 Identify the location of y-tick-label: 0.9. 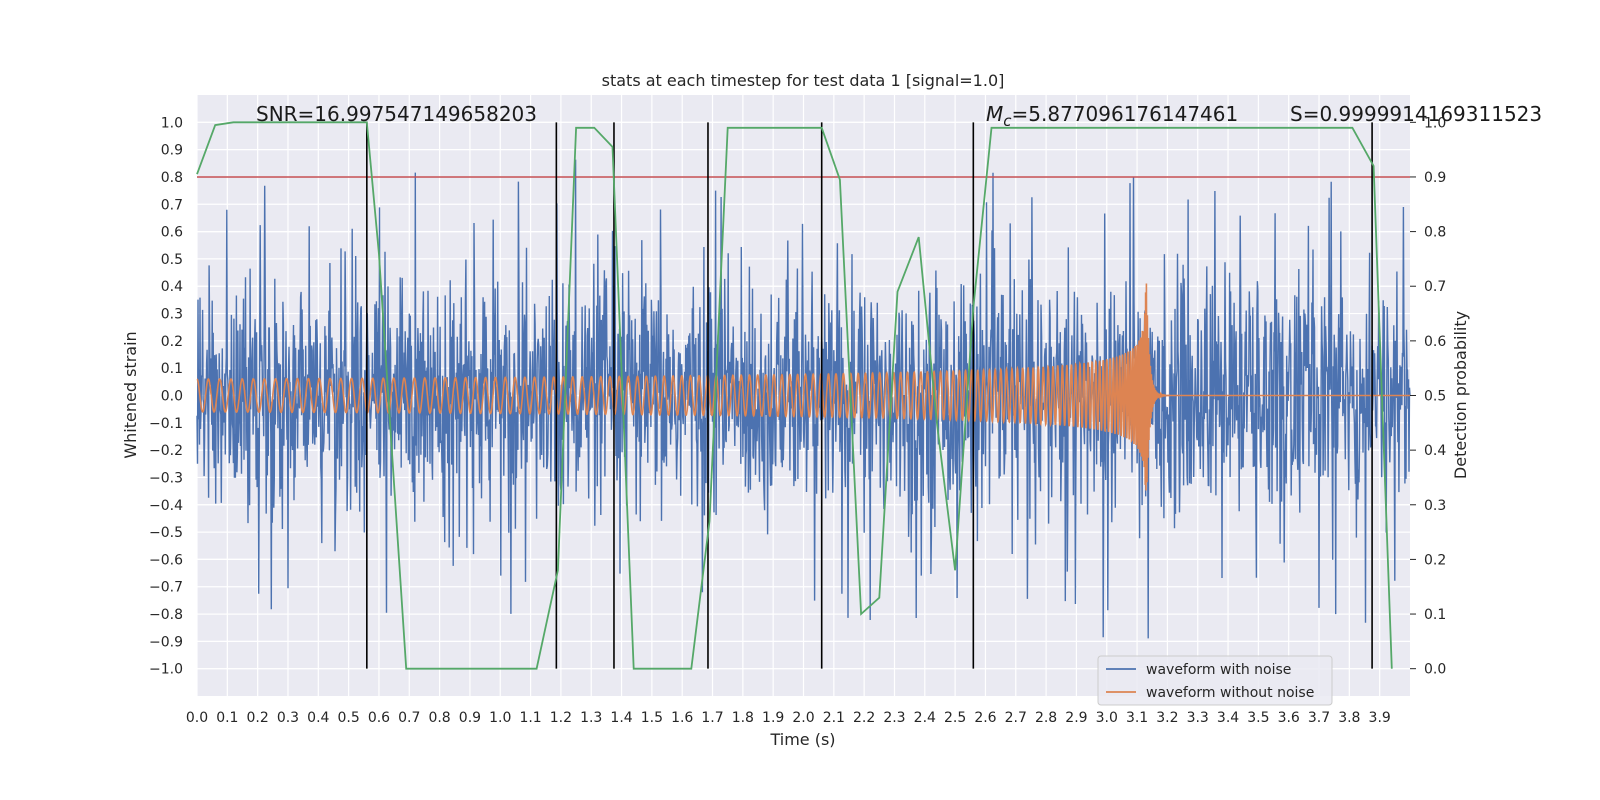
(172, 151).